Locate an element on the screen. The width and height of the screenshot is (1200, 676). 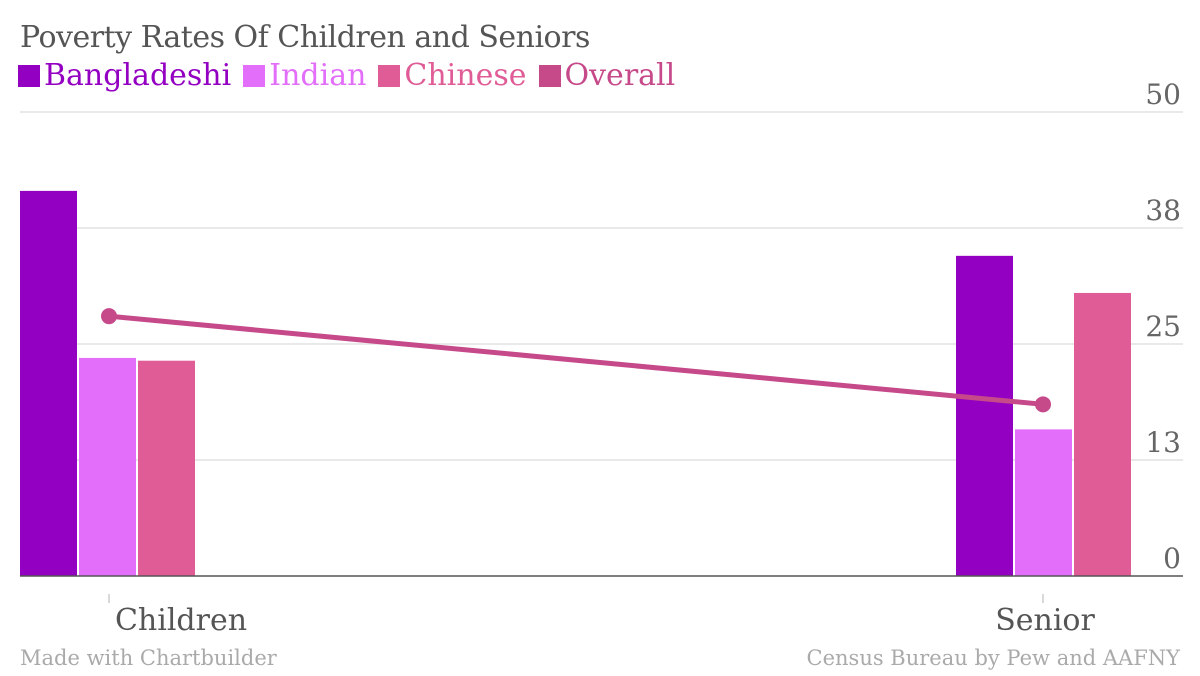
x-tick-label: Senior is located at coordinates (1045, 620).